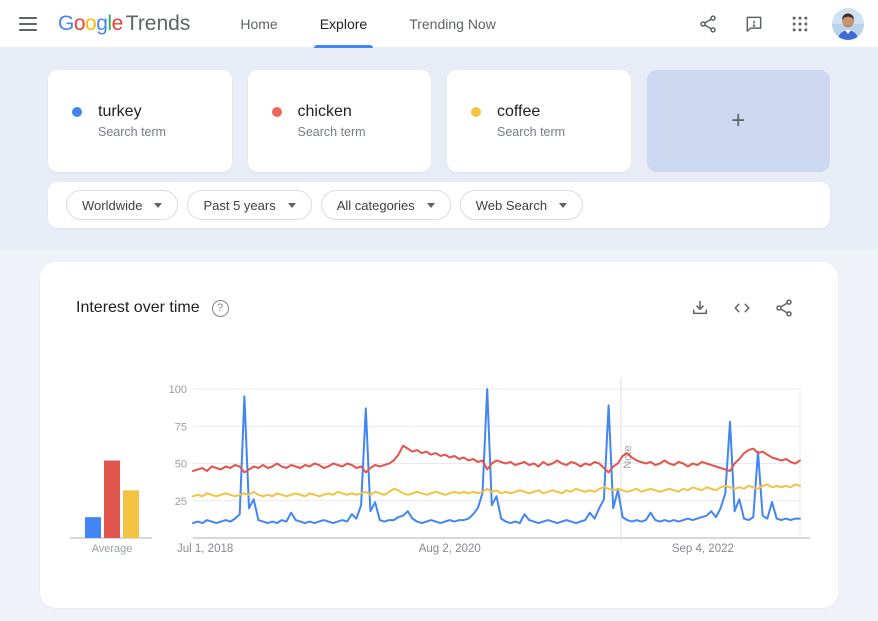 The height and width of the screenshot is (621, 878). Describe the element at coordinates (138, 307) in the screenshot. I see `card-title: Interest over time` at that location.